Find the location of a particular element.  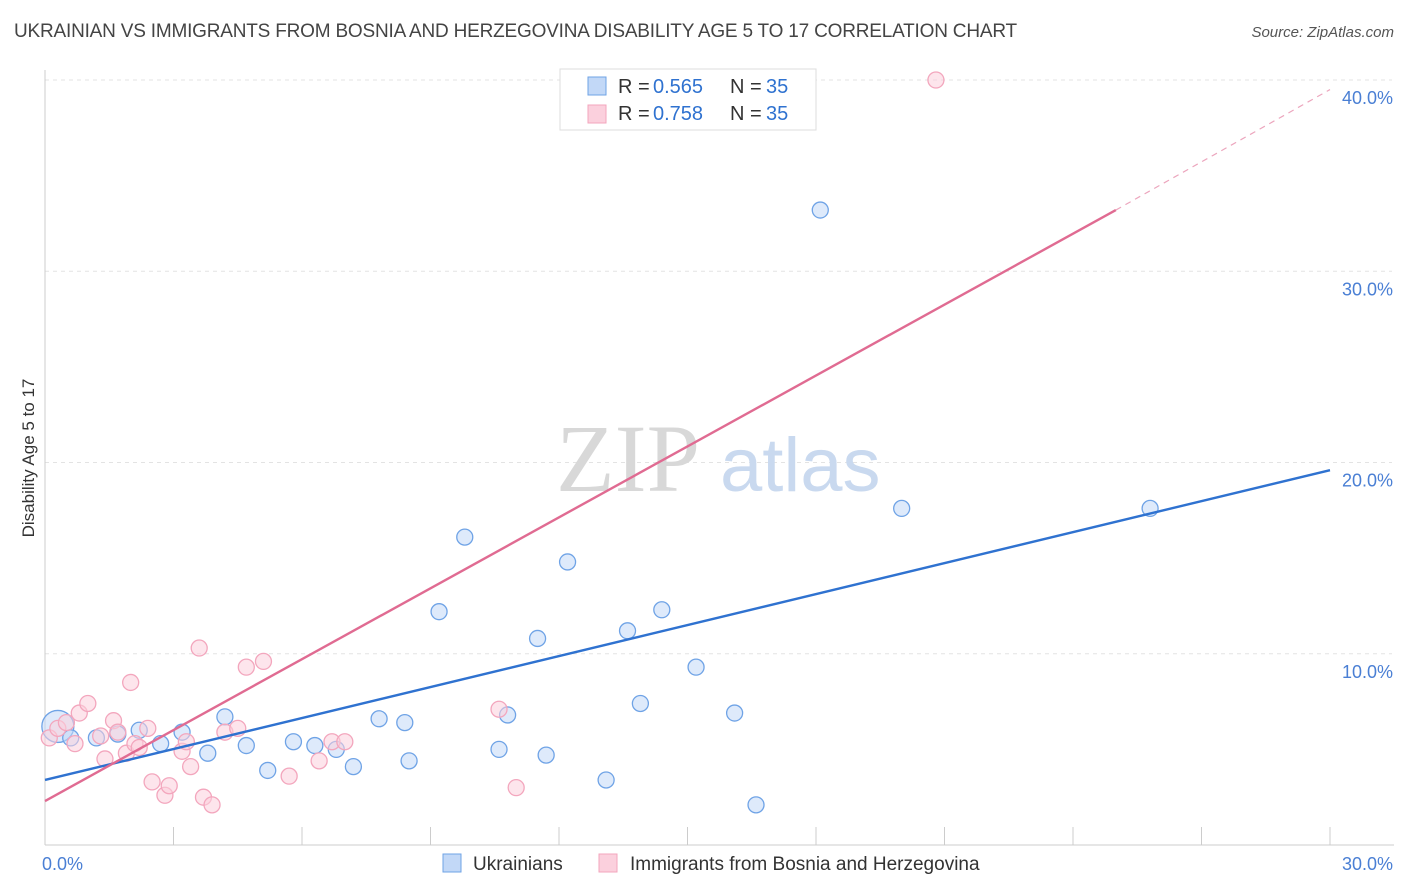

y-tick-labels: 10.0% 20.0% 30.0% 40.0% is located at coordinates (1367, 385).